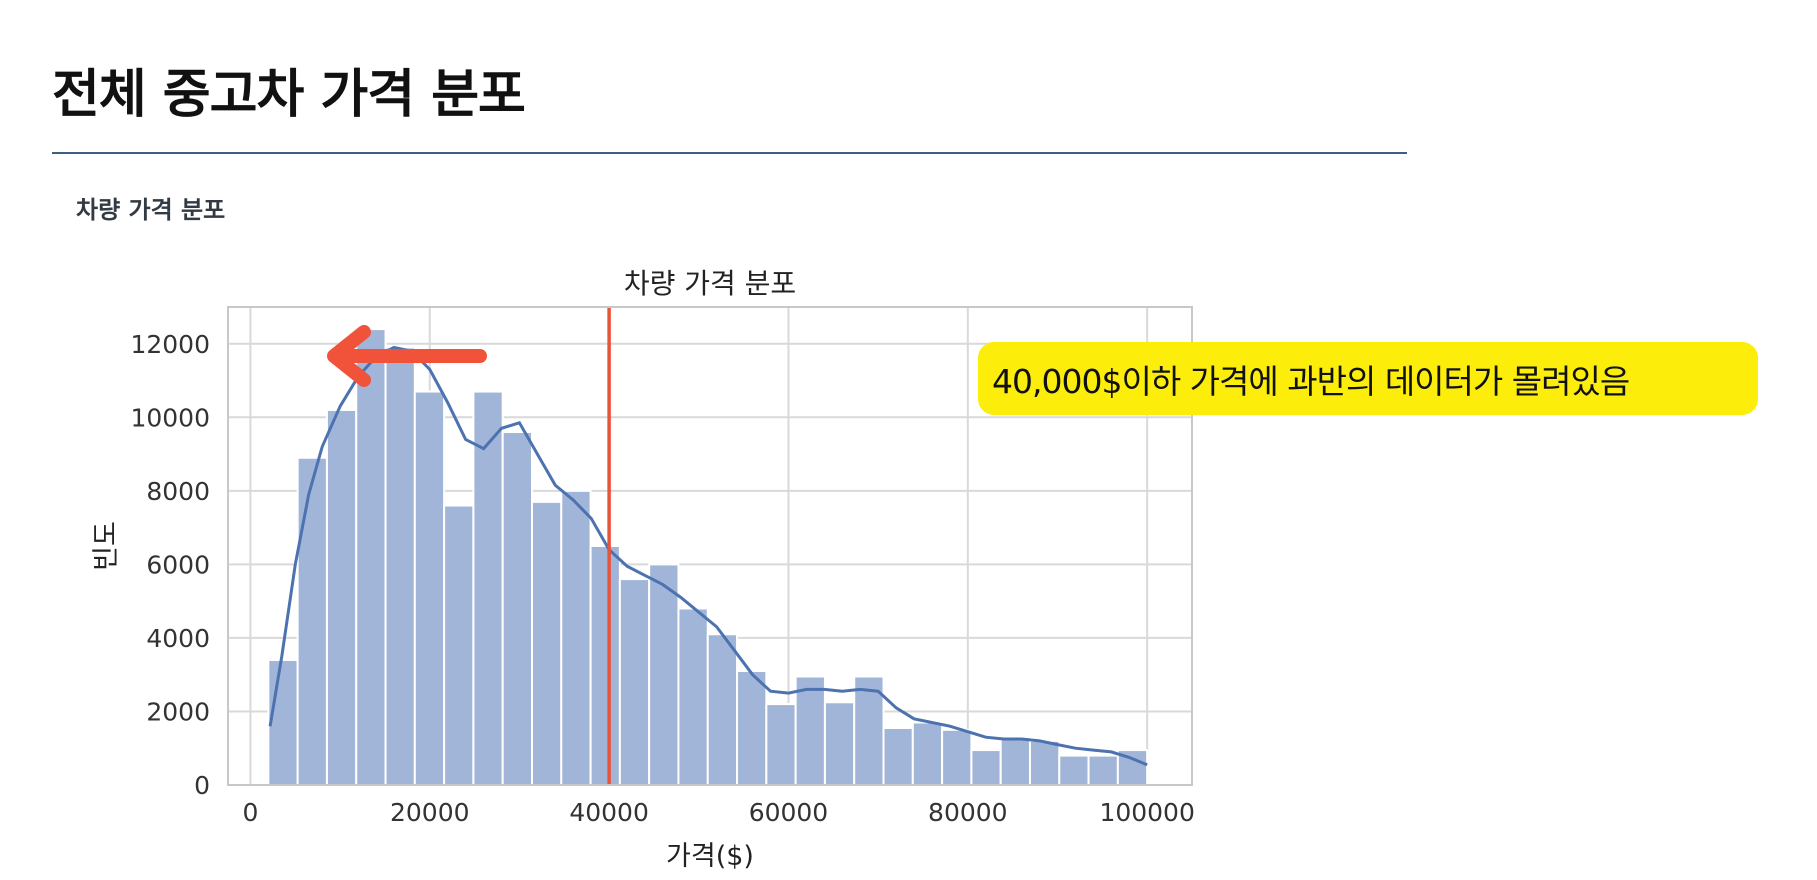  I want to click on section-label: 차량 가격 분포, so click(151, 210).